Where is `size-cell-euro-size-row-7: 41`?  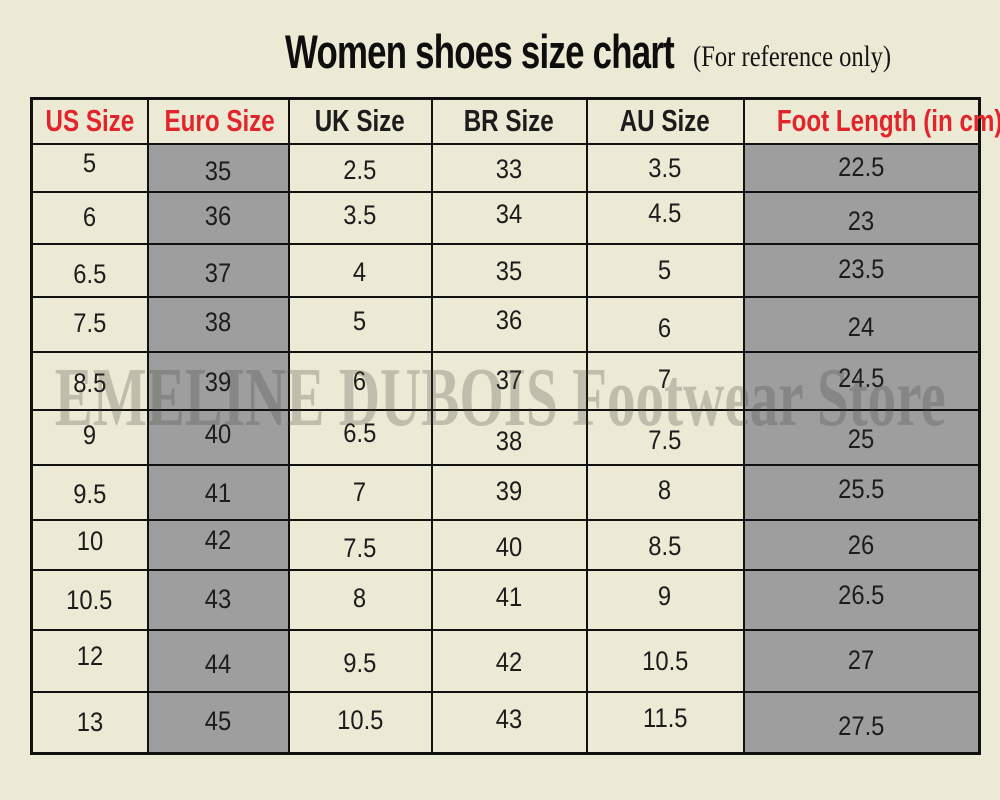 size-cell-euro-size-row-7: 41 is located at coordinates (218, 492).